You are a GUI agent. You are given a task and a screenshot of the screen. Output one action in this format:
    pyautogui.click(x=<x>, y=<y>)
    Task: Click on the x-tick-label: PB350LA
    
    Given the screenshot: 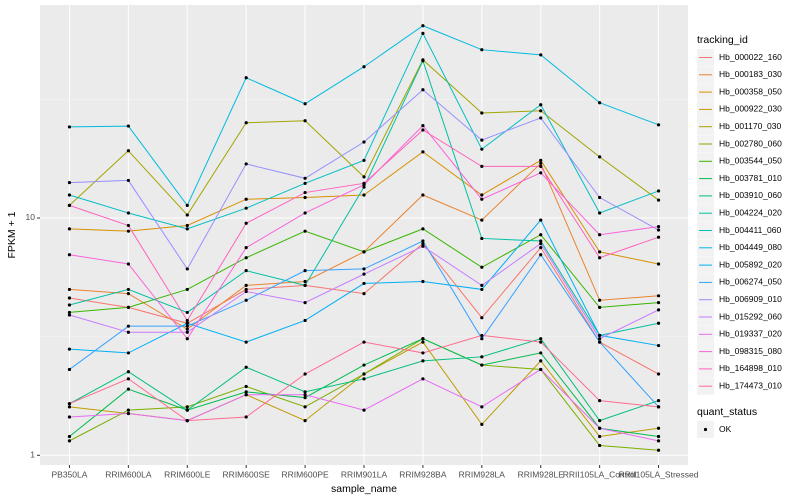 What is the action you would take?
    pyautogui.click(x=69, y=474)
    